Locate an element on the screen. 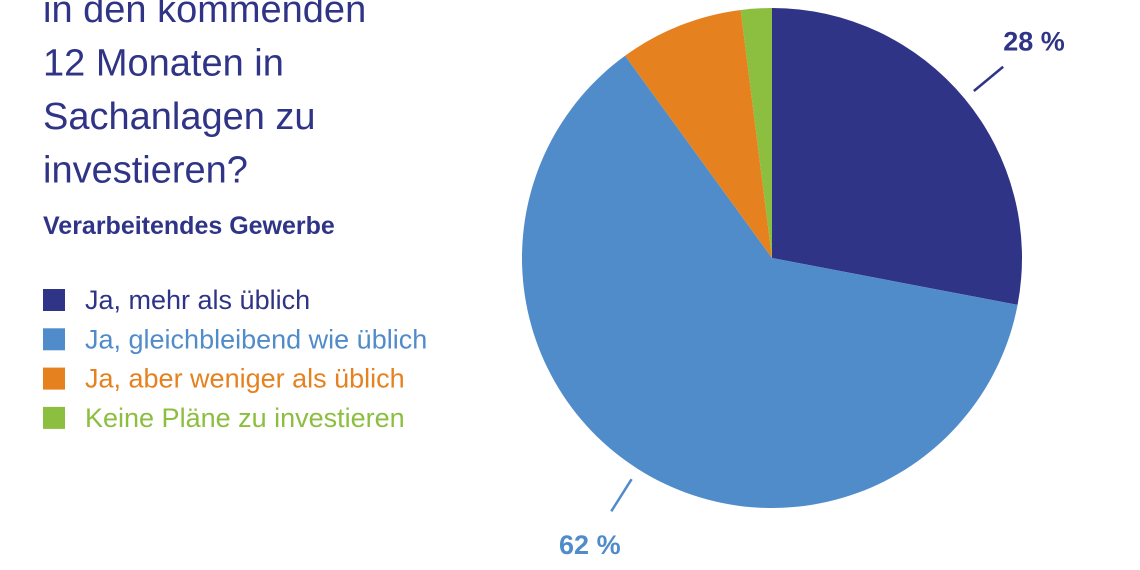  data-label: 28 % is located at coordinates (1034, 41).